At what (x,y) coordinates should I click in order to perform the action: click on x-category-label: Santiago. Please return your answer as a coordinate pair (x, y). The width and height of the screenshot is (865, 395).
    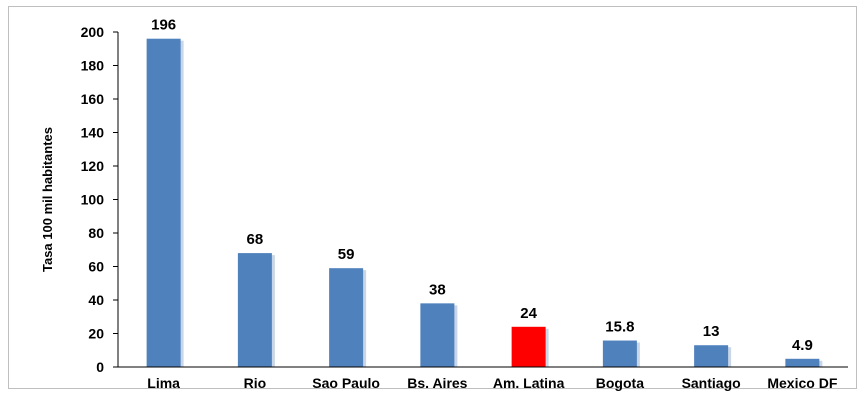
    Looking at the image, I should click on (711, 383).